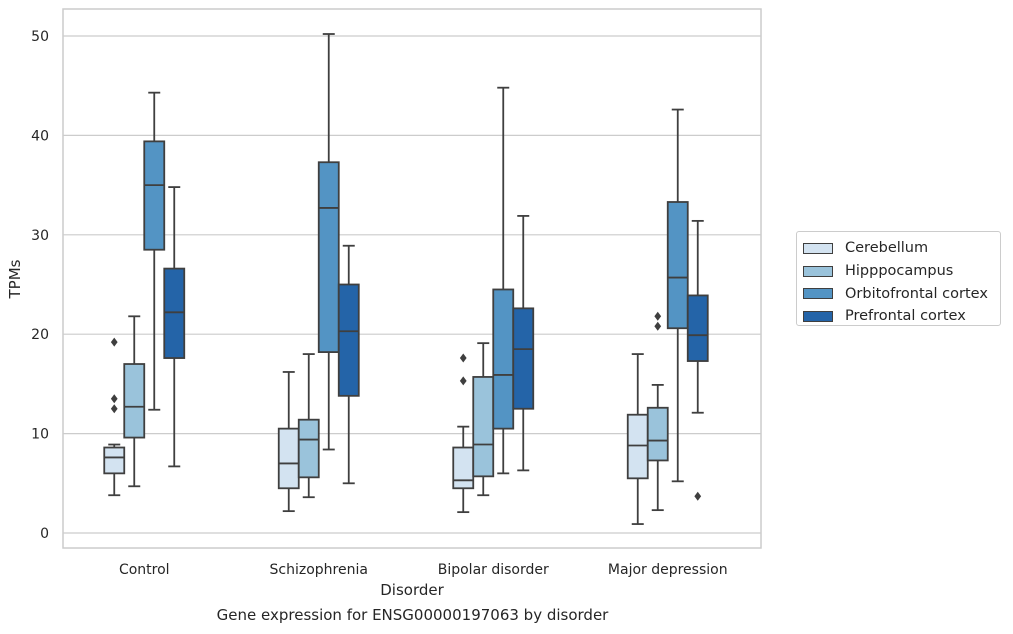 The image size is (1013, 634). Describe the element at coordinates (44, 534) in the screenshot. I see `y-tick-label: 0` at that location.